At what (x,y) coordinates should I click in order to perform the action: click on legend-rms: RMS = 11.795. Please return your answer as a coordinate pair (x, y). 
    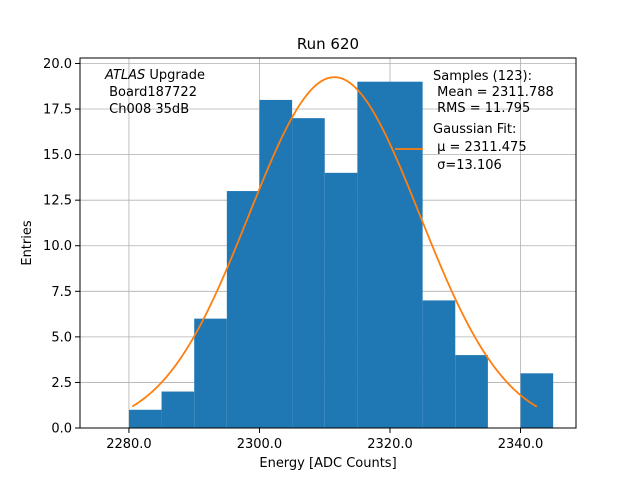
    Looking at the image, I should click on (481, 108).